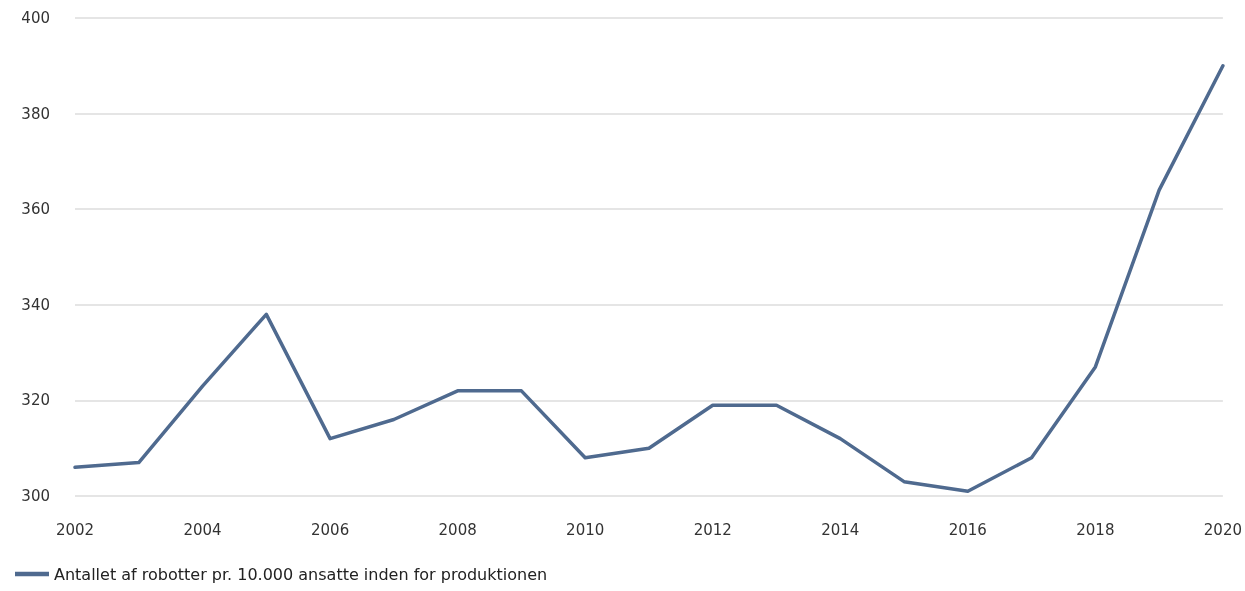  I want to click on x-tick-label: 2012, so click(712, 529).